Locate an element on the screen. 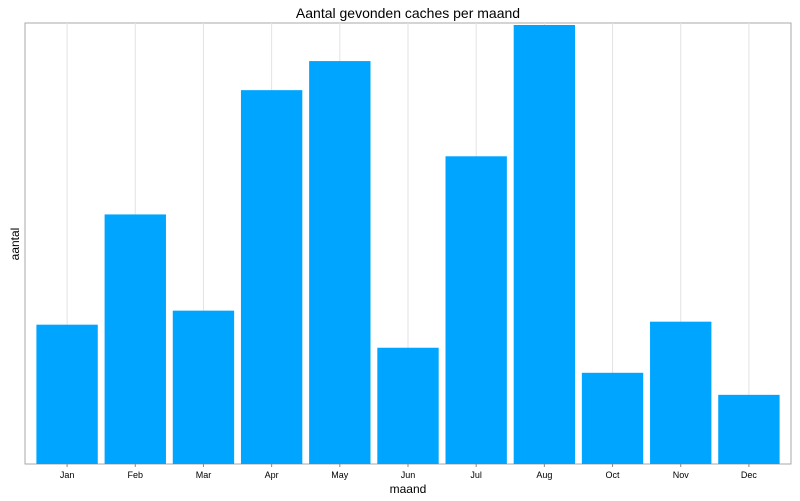  tick-label-may: May is located at coordinates (340, 475).